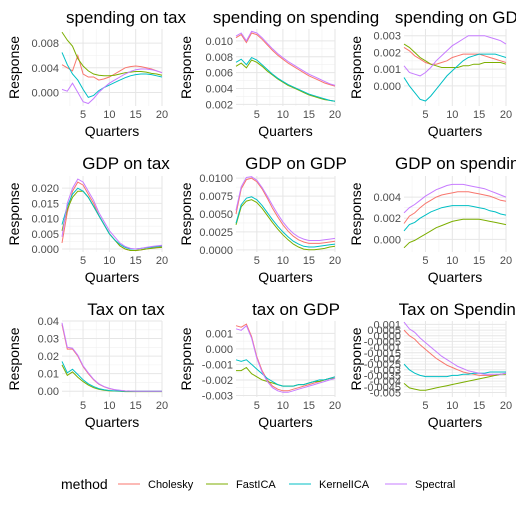 The image size is (516, 526). I want to click on y-tick-label: 0.002, so click(219, 105).